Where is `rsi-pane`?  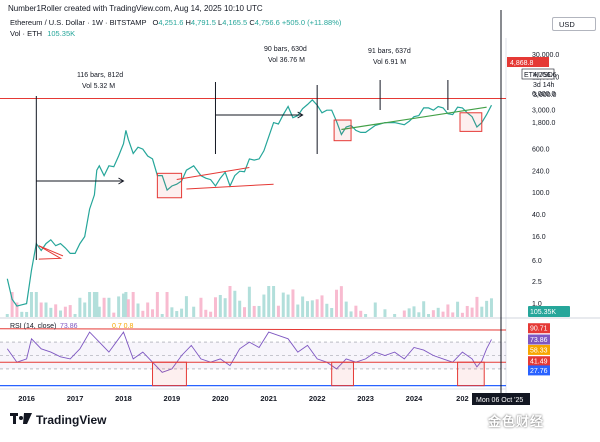 rsi-pane is located at coordinates (253, 357).